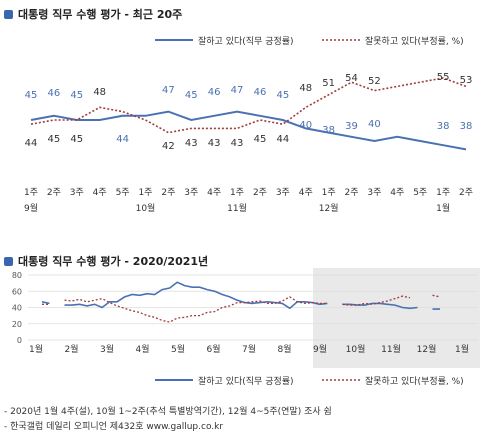  Describe the element at coordinates (466, 80) in the screenshot. I see `negative-label: 53` at that location.